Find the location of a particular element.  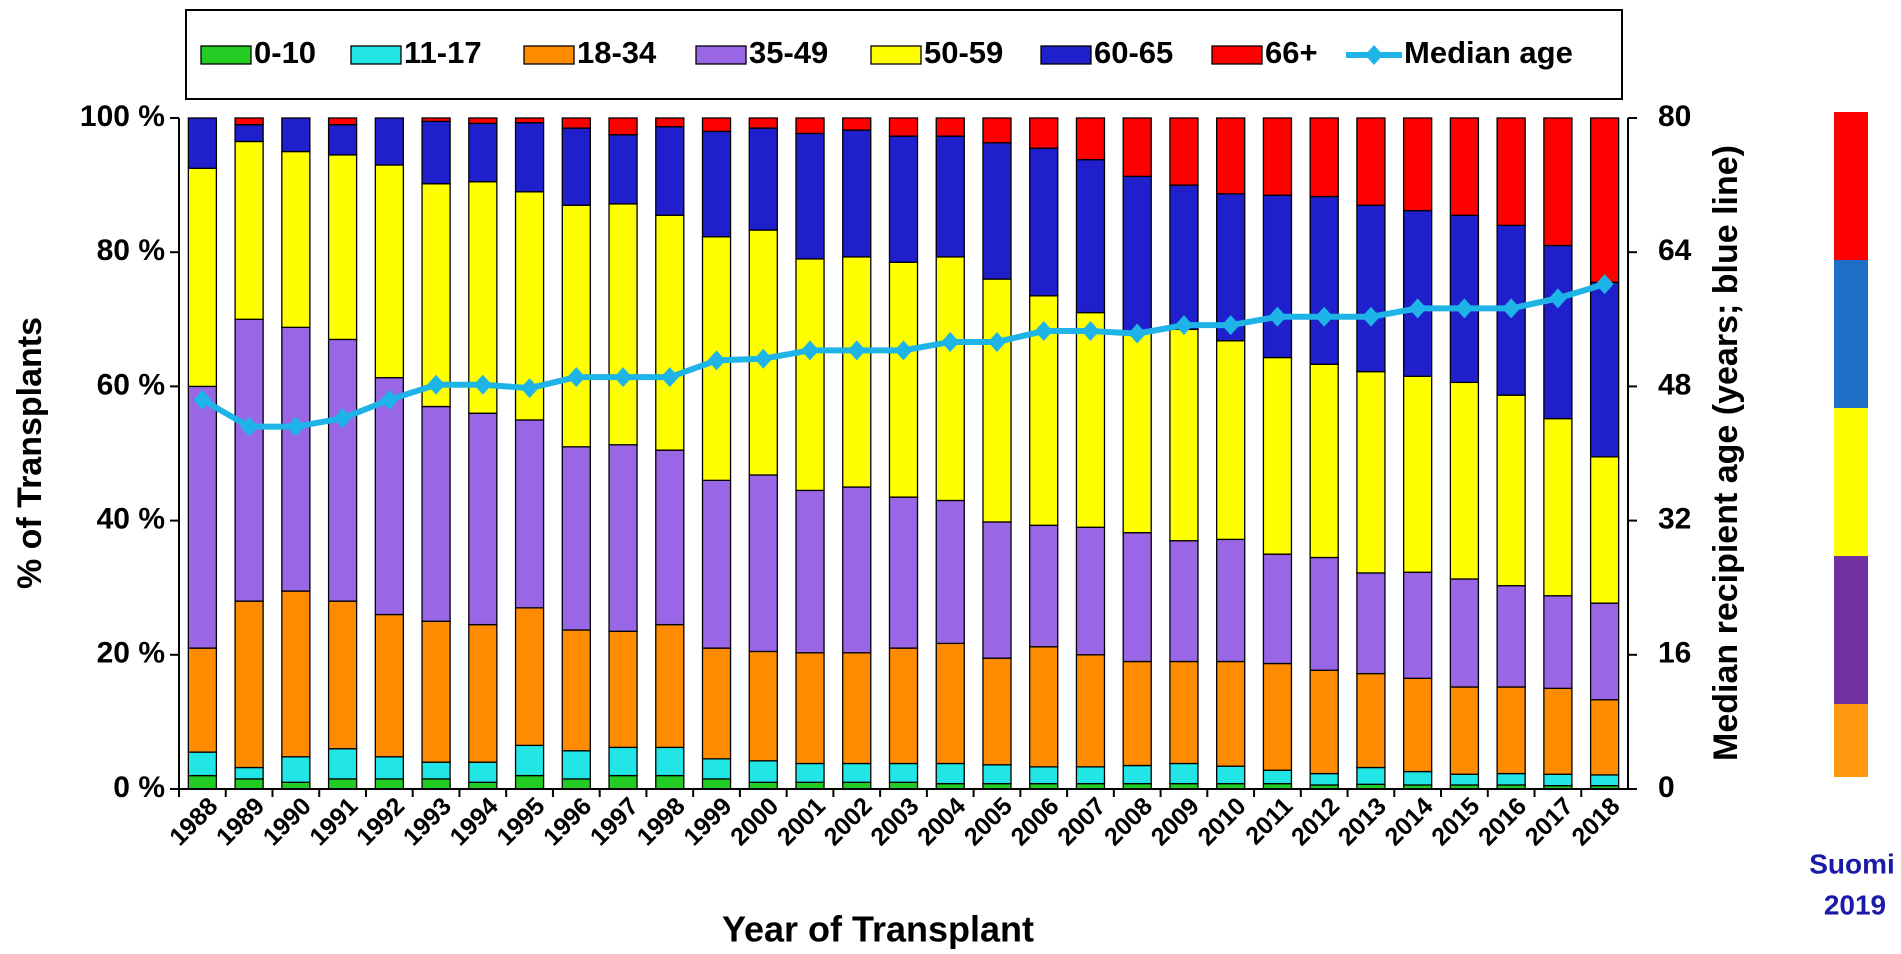

y2-tick-label: 48 is located at coordinates (1674, 384).